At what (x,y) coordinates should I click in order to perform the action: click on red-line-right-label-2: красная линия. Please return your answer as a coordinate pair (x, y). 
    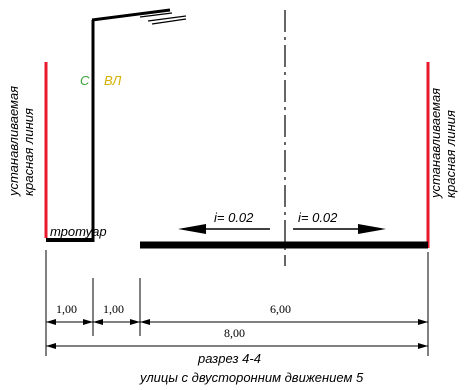
    Looking at the image, I should click on (450, 154).